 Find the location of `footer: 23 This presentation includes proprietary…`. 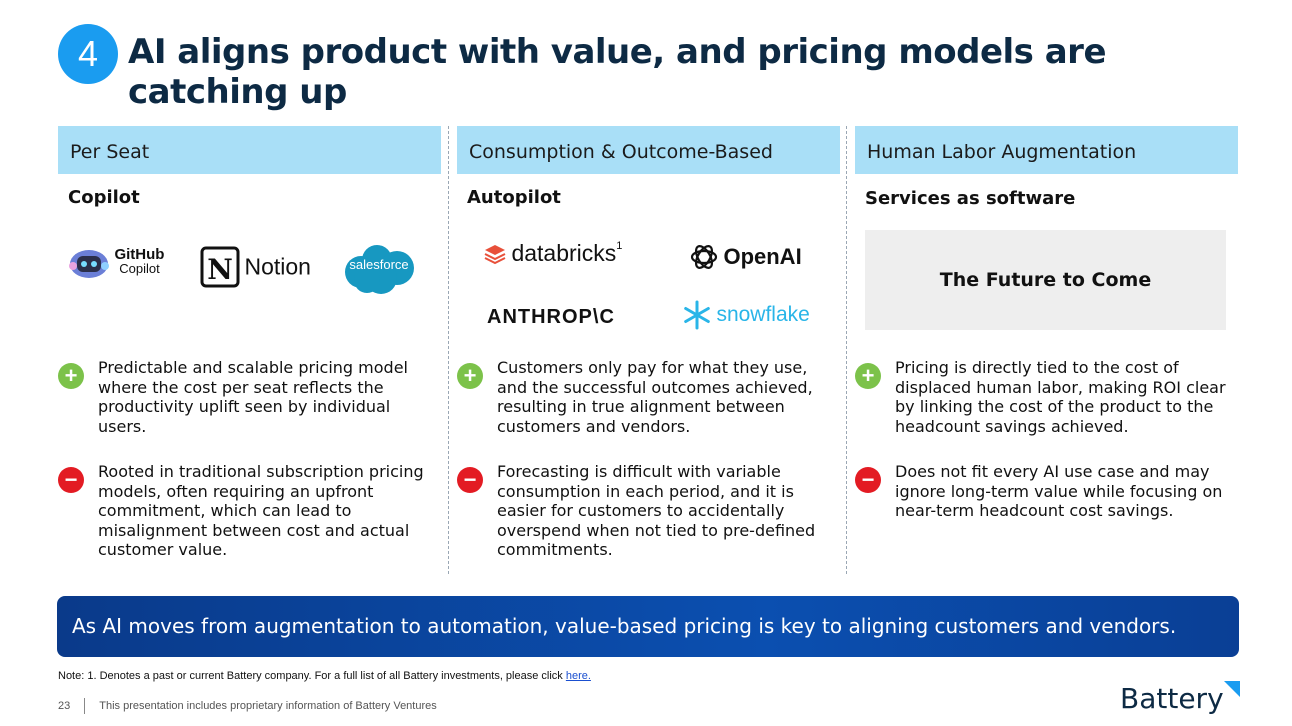

footer: 23 This presentation includes proprietary… is located at coordinates (247, 706).